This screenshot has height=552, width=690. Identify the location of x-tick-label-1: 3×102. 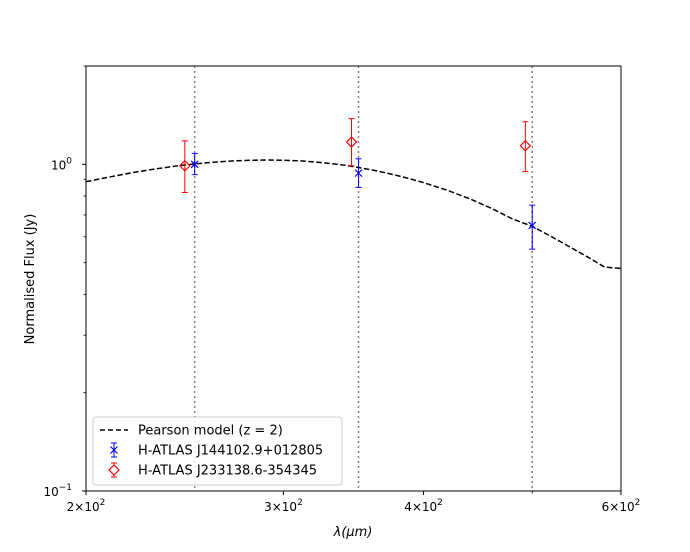
(283, 506).